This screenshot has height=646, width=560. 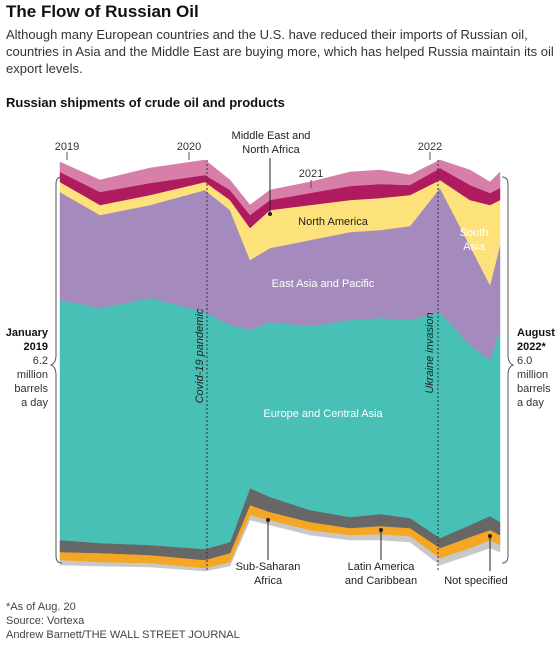 What do you see at coordinates (333, 222) in the screenshot?
I see `north-america-label: North America` at bounding box center [333, 222].